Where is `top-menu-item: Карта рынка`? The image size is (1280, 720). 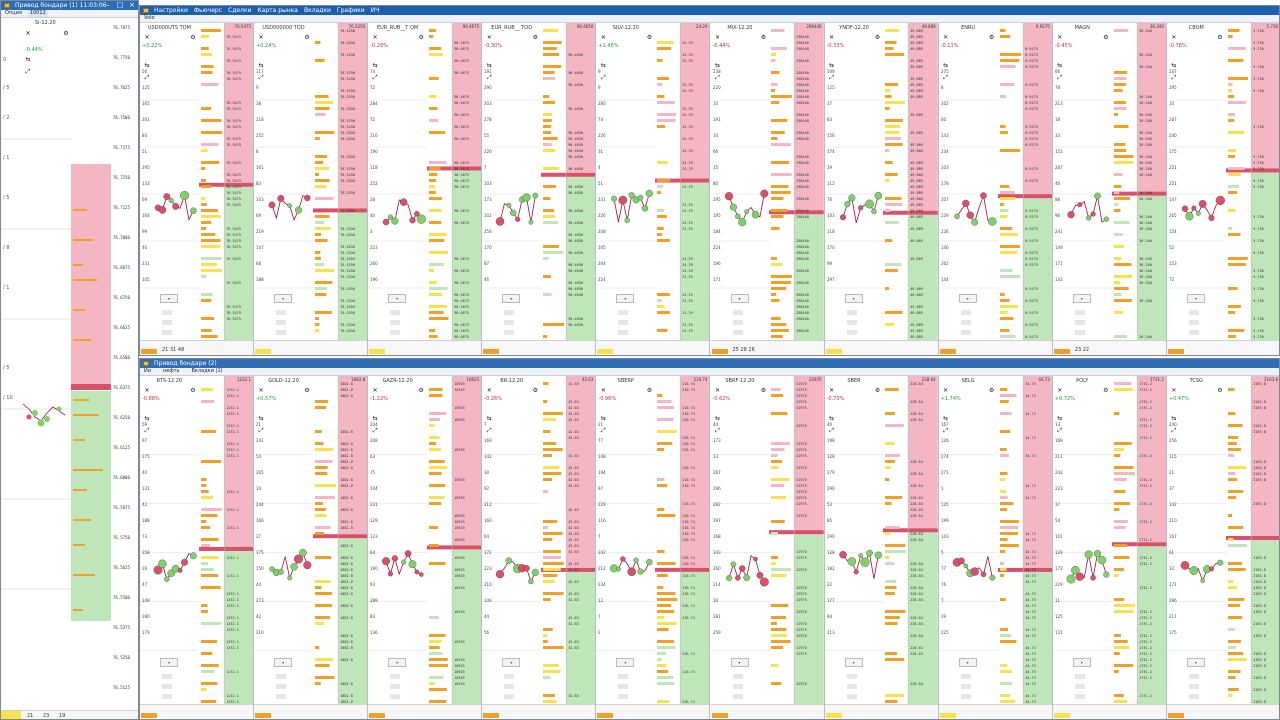
top-menu-item: Карта рынка is located at coordinates (277, 10).